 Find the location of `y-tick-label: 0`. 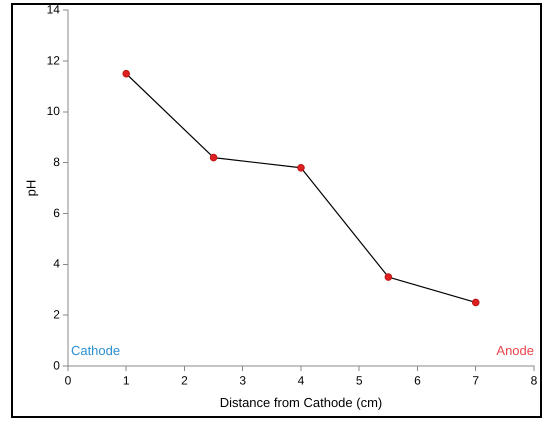

y-tick-label: 0 is located at coordinates (56, 365).